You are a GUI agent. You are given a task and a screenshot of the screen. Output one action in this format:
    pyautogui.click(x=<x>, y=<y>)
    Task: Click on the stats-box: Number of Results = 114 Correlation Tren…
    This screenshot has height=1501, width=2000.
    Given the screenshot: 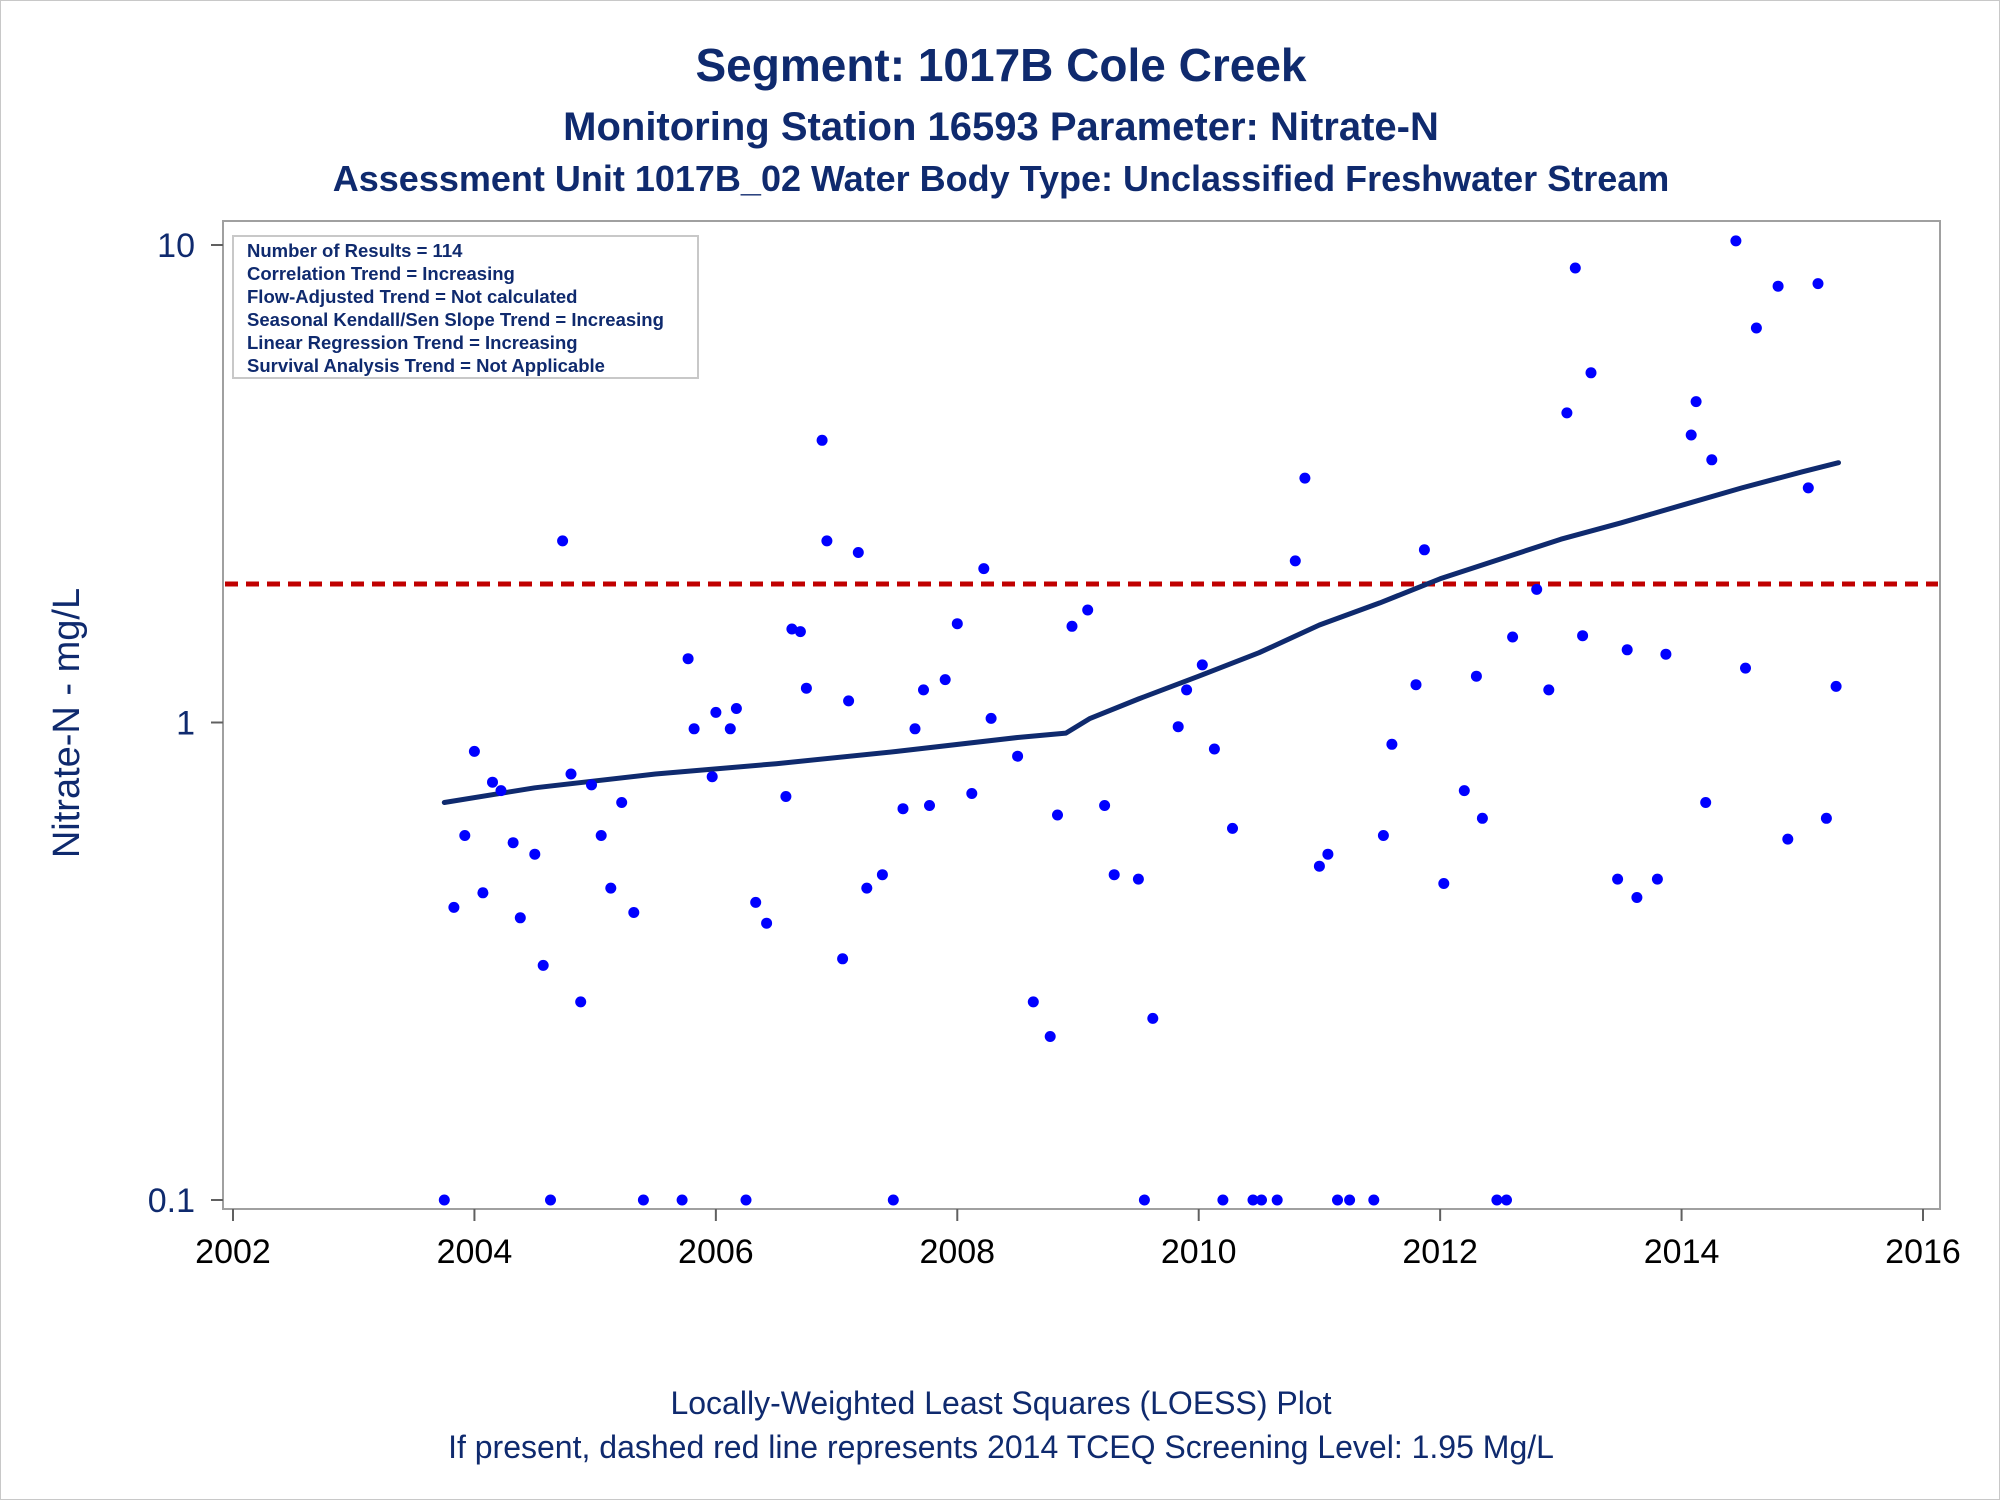 What is the action you would take?
    pyautogui.click(x=465, y=307)
    